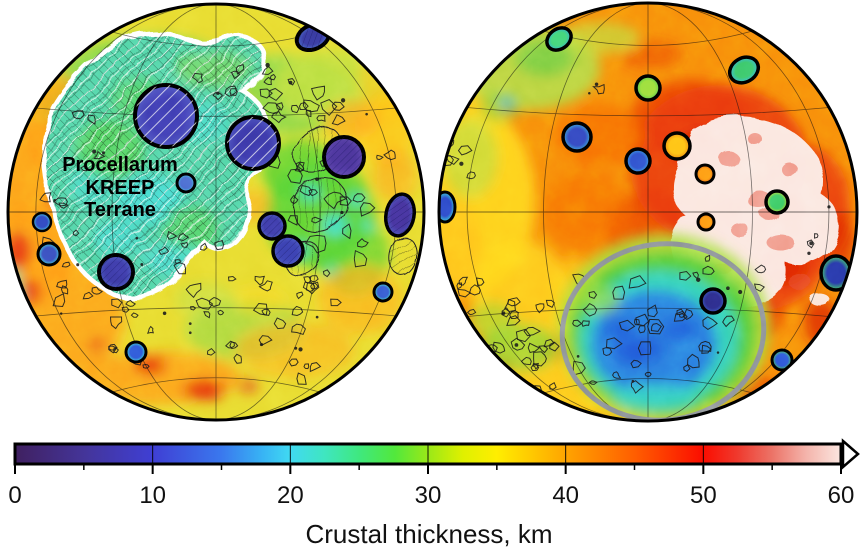 The height and width of the screenshot is (553, 860). I want to click on colorbar-tick-label: 0, so click(14, 495).